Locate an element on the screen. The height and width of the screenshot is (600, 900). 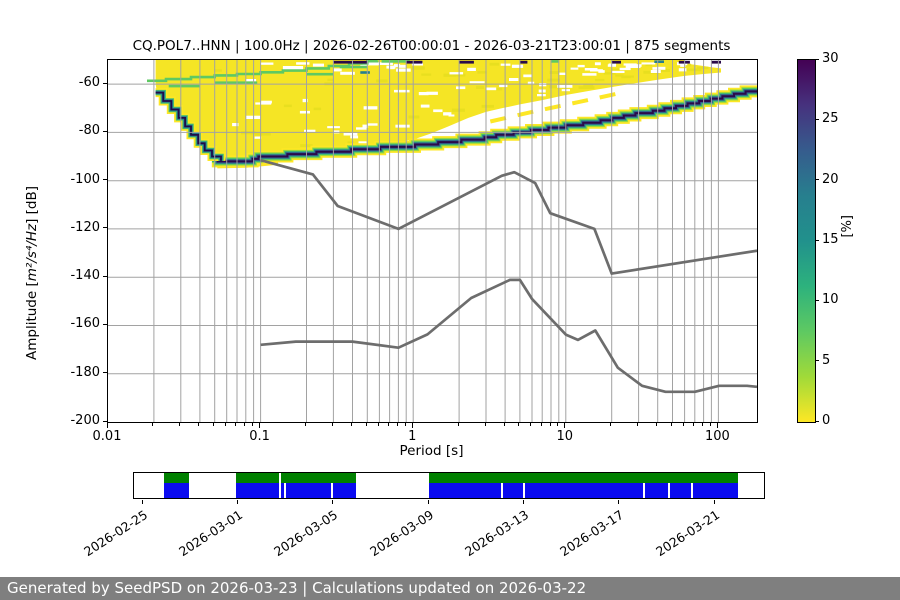
x-tick-label: 10 is located at coordinates (565, 436).